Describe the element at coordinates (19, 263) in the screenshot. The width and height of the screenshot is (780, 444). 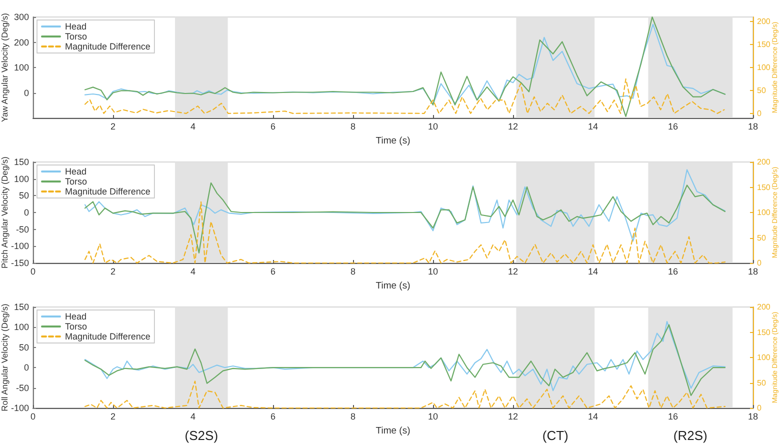
I see `y-tick-label: -150` at that location.